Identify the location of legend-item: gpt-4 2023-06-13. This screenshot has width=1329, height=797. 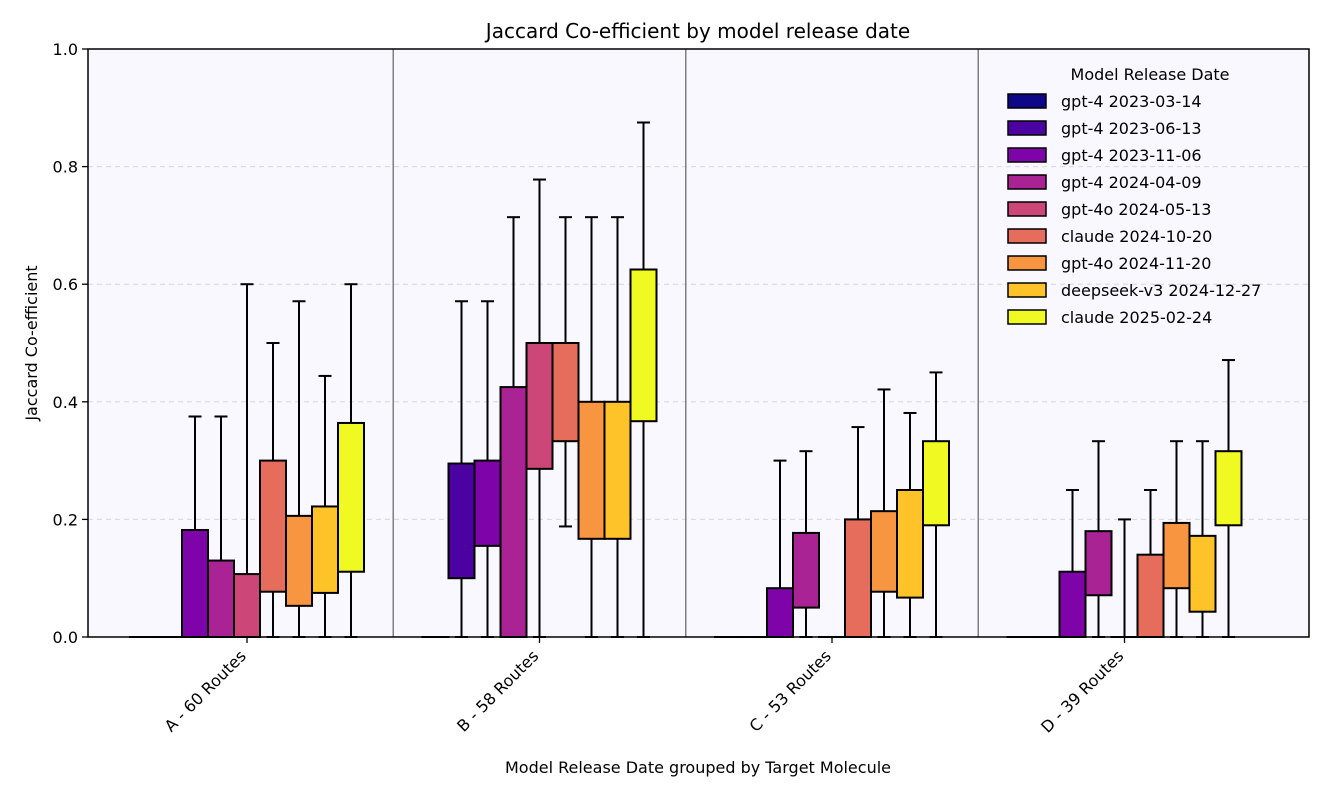
(1104, 128).